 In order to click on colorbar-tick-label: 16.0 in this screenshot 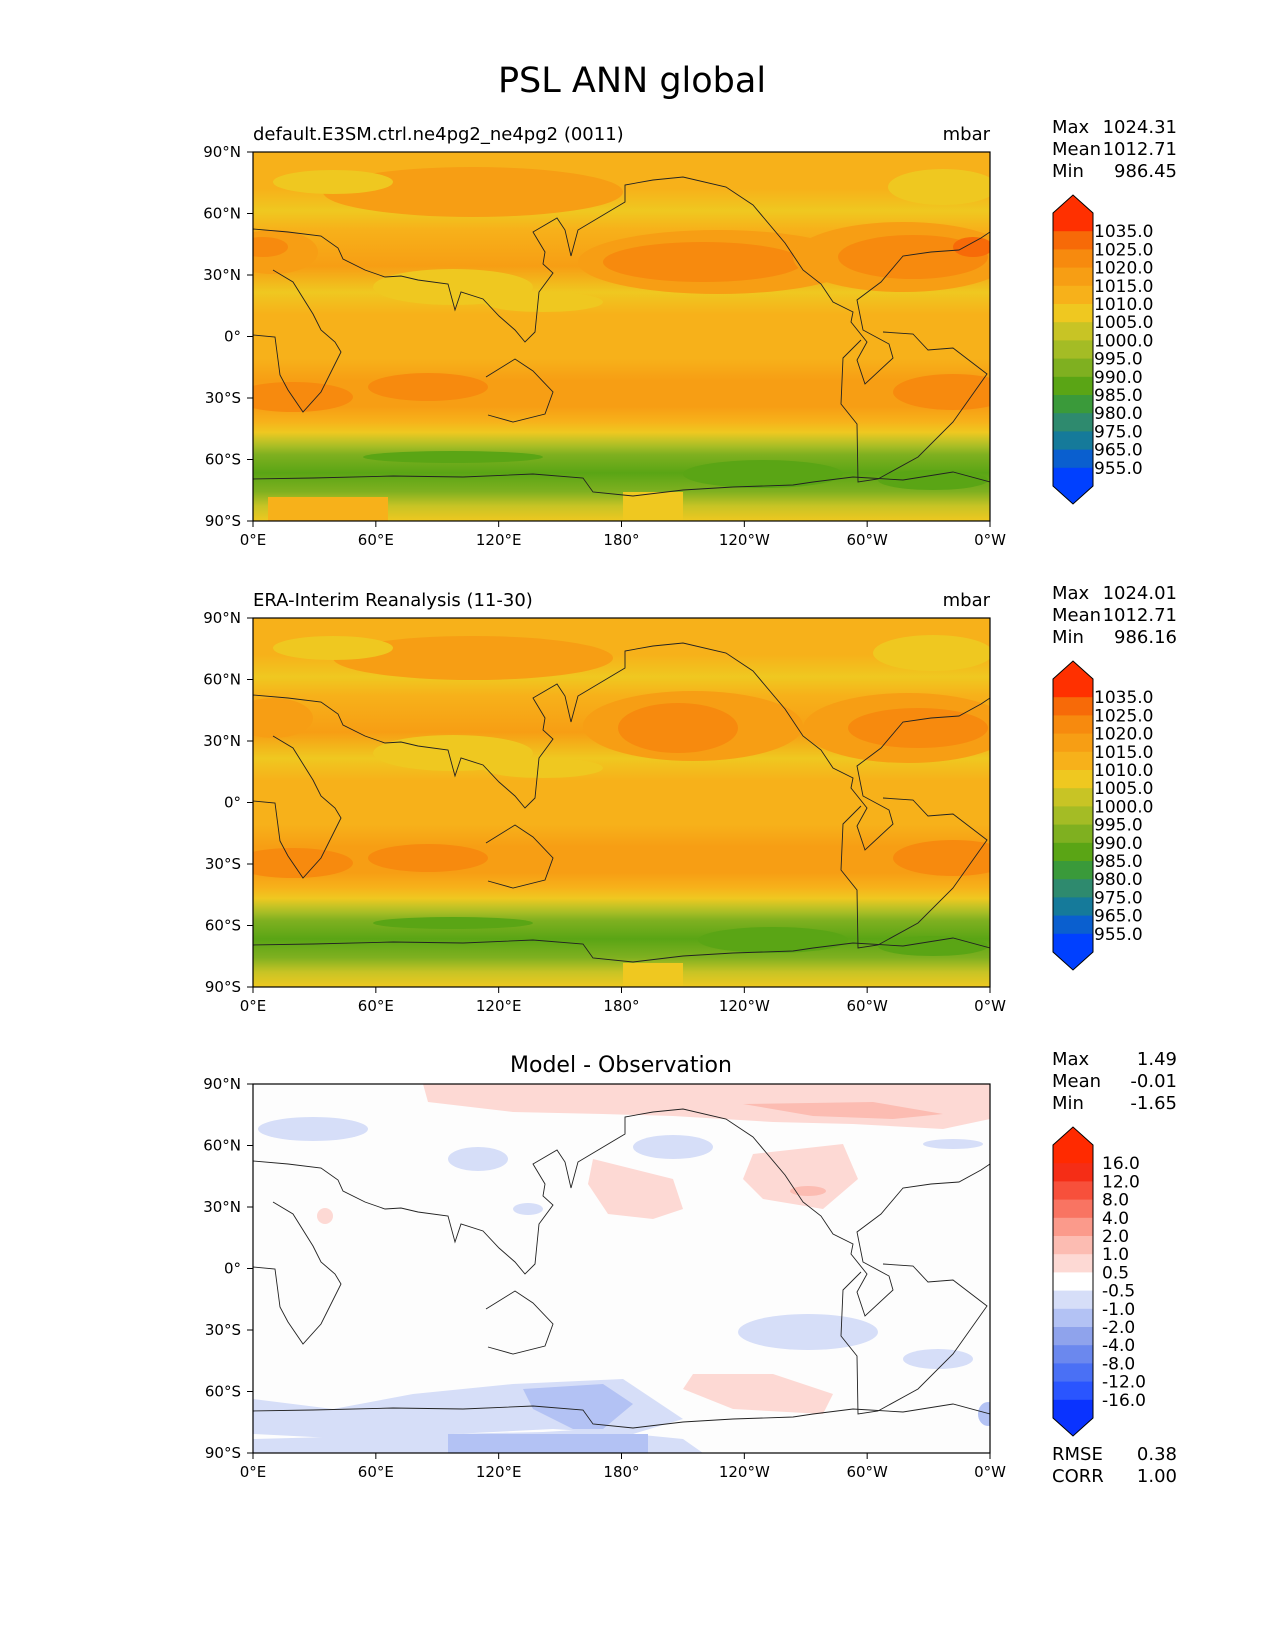, I will do `click(1121, 1164)`.